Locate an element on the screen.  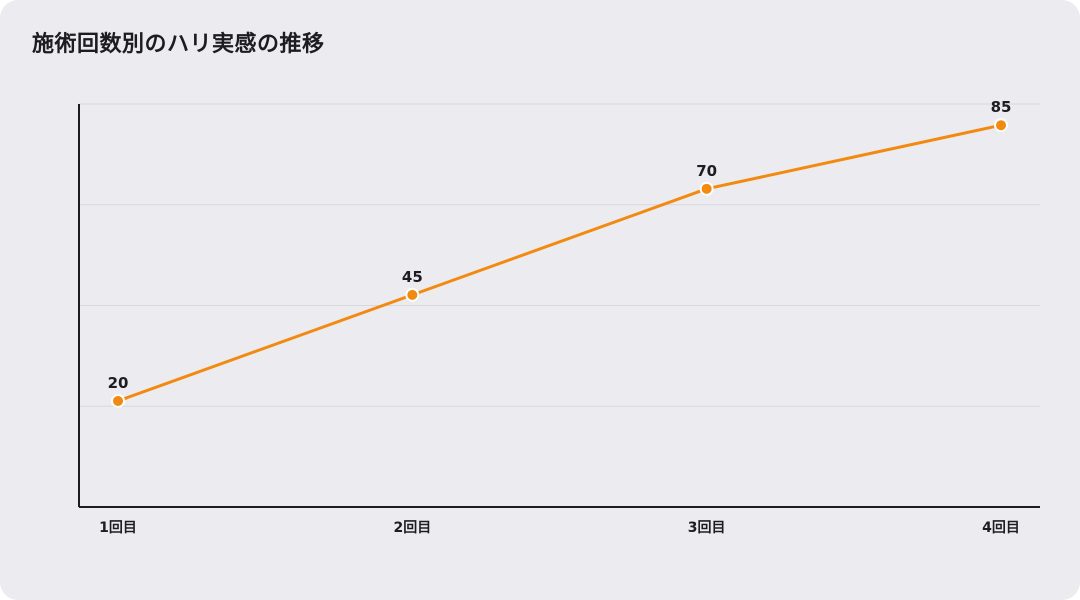
x-tick-label: 3回目 is located at coordinates (707, 528).